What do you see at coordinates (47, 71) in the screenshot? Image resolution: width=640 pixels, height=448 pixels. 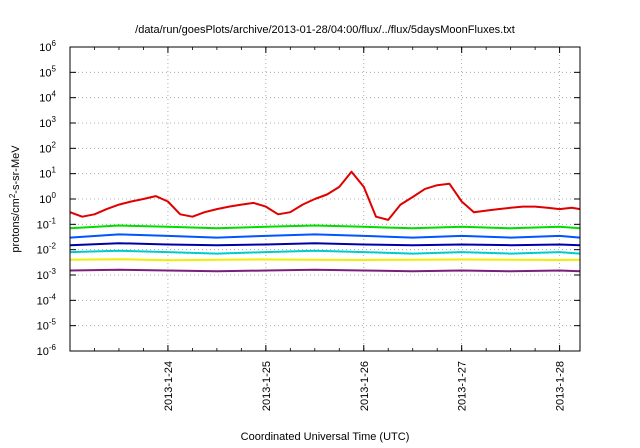 I see `y-tick-label: 10⁵` at bounding box center [47, 71].